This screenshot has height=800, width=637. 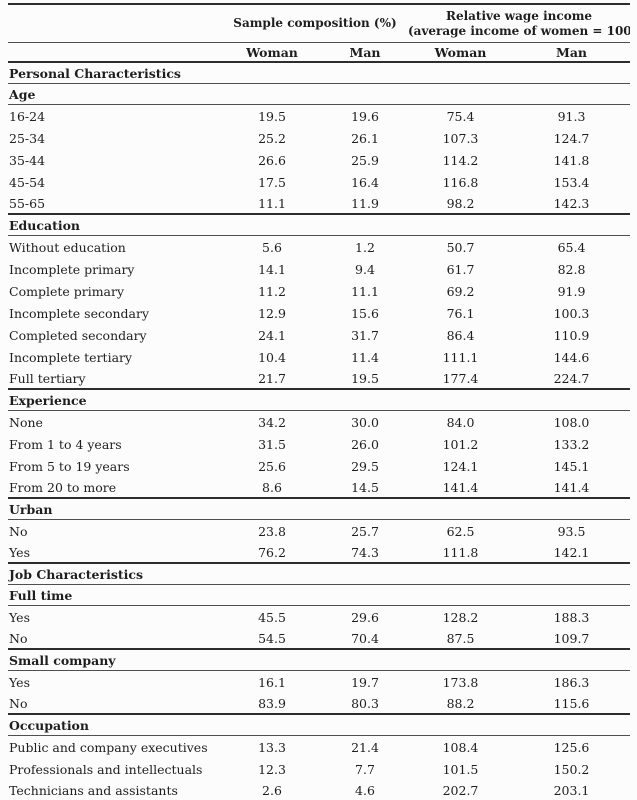 What do you see at coordinates (460, 269) in the screenshot?
I see `cell-value: 61.7` at bounding box center [460, 269].